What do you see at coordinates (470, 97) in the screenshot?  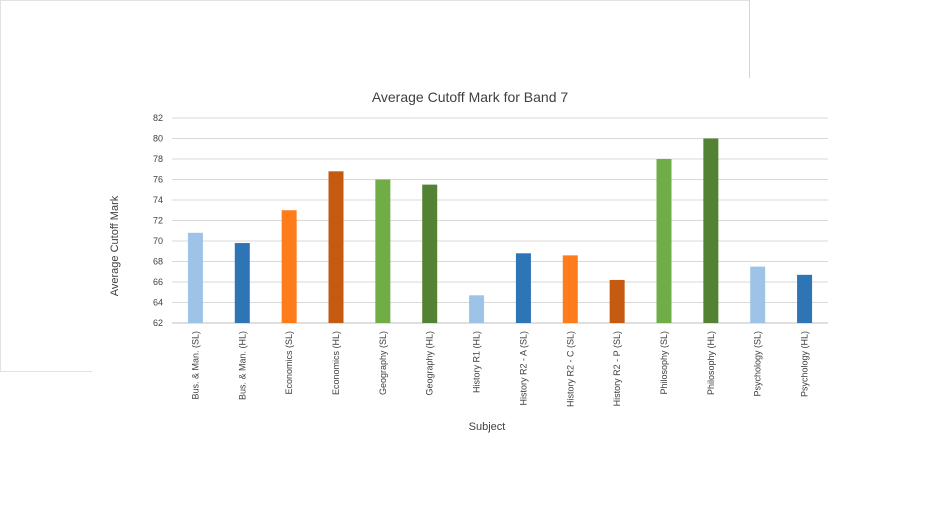 I see `chart-title: Average Cutoff Mark for Band 7` at bounding box center [470, 97].